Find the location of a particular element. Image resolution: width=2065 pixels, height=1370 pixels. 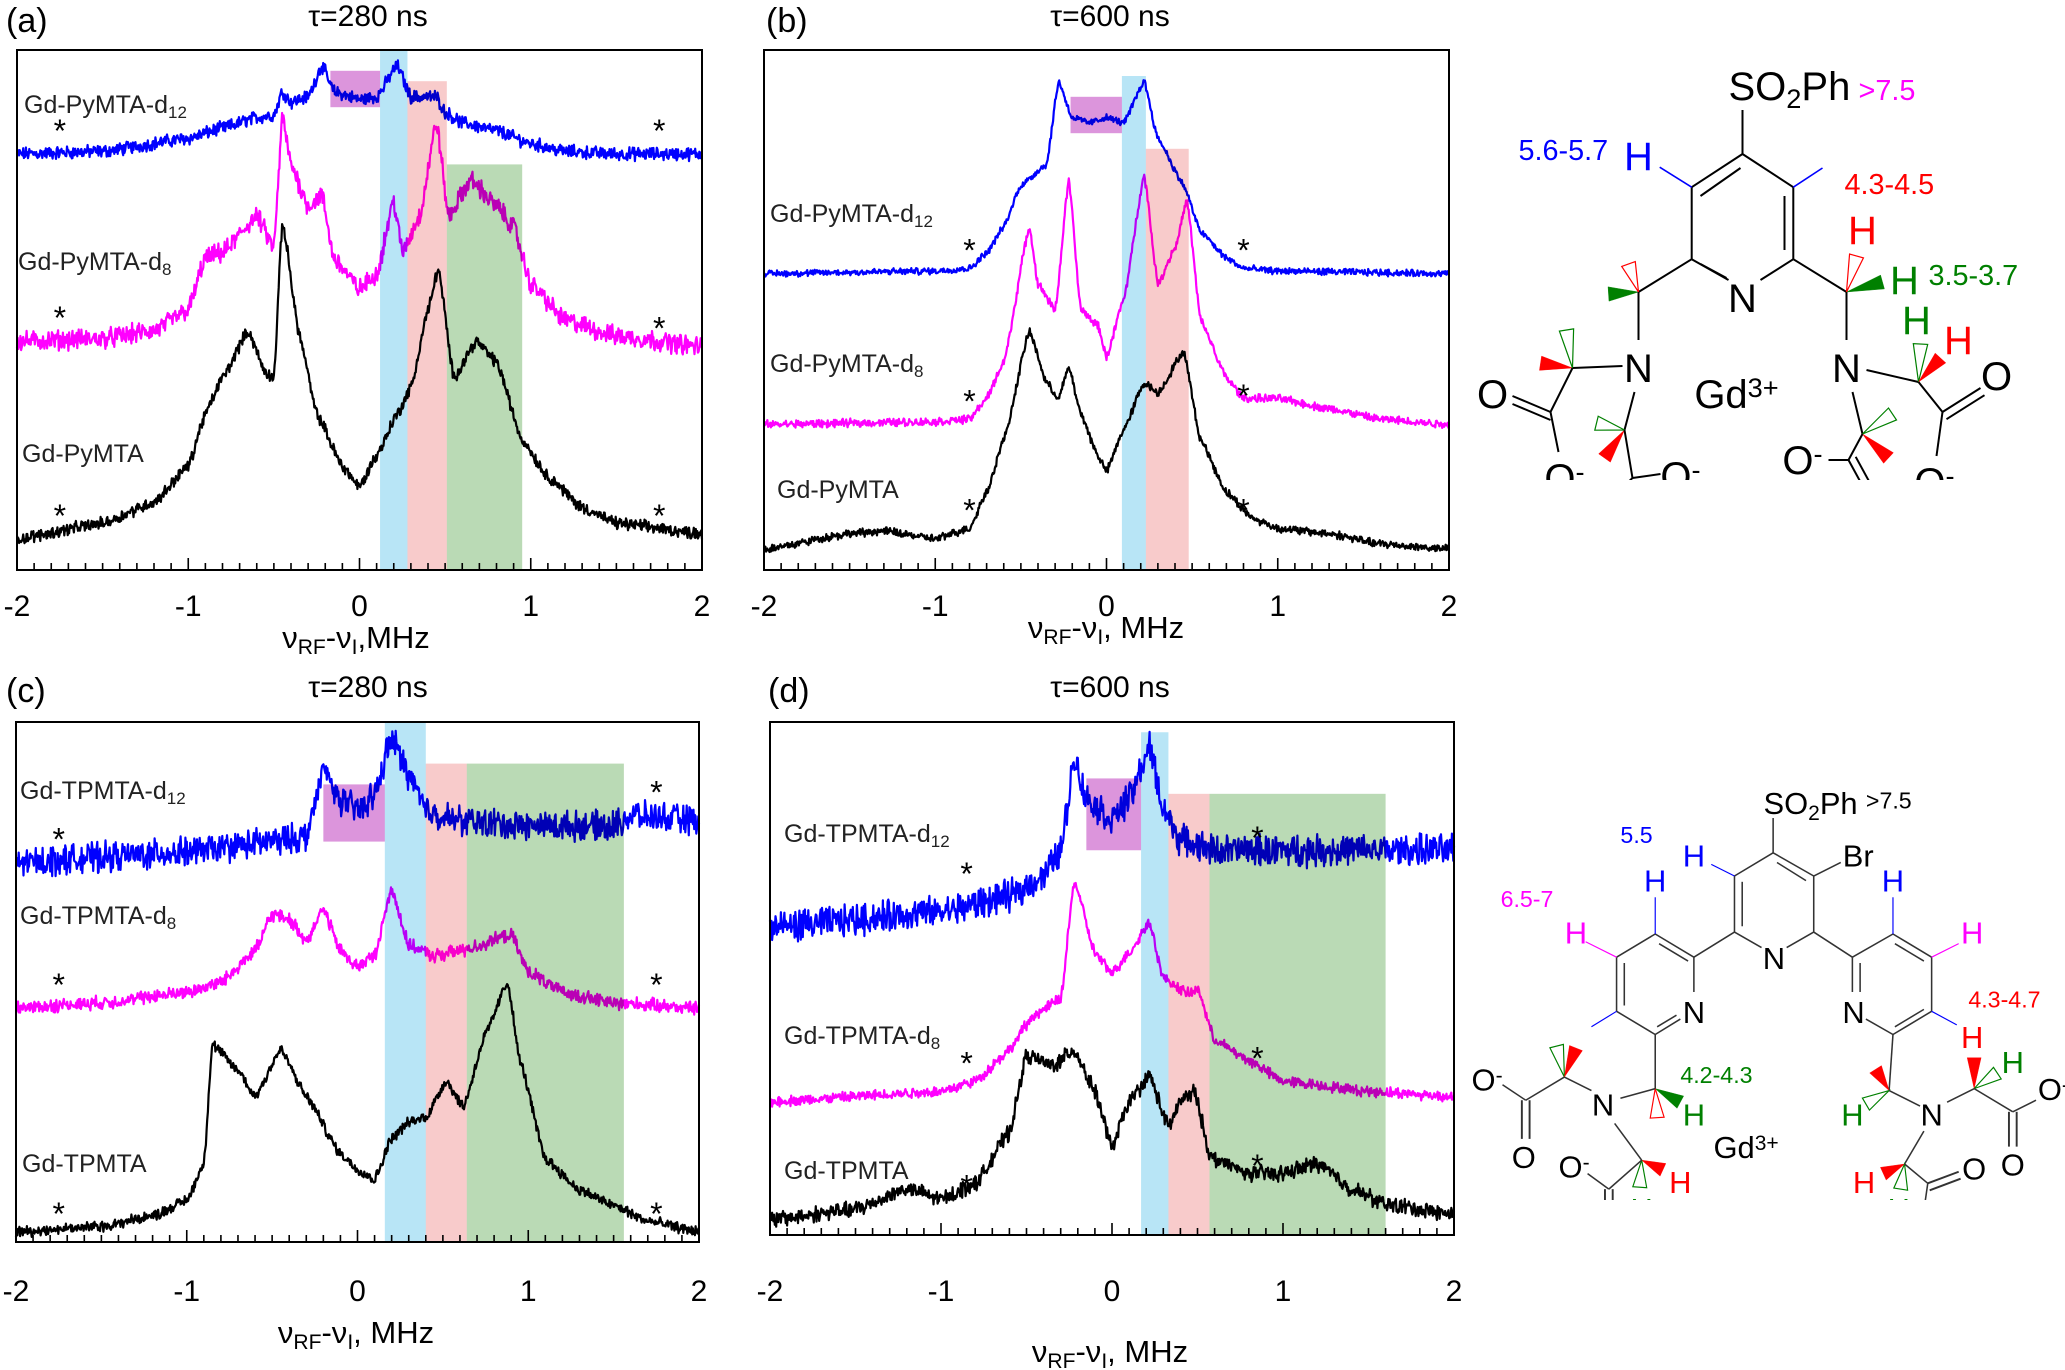

shift-label-green: 3.5-3.7 is located at coordinates (1974, 276).